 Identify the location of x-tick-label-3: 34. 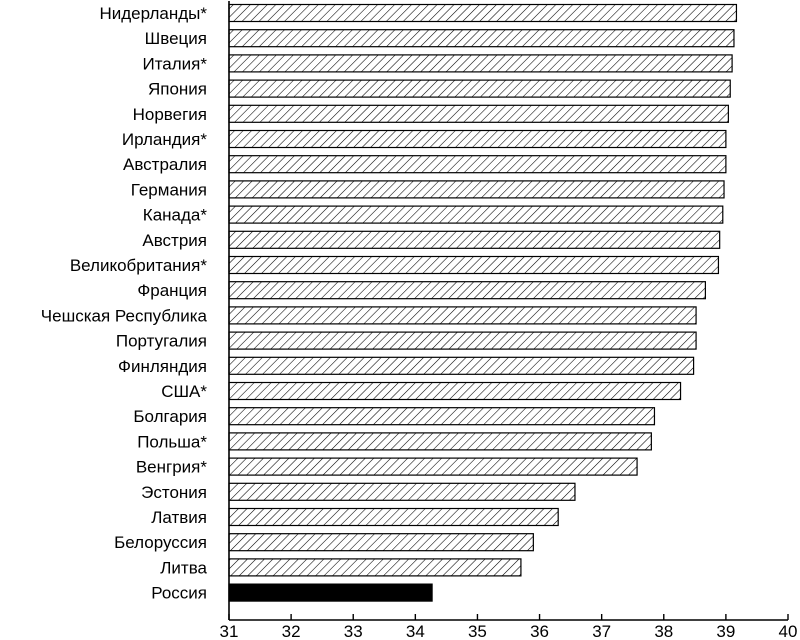
(415, 631).